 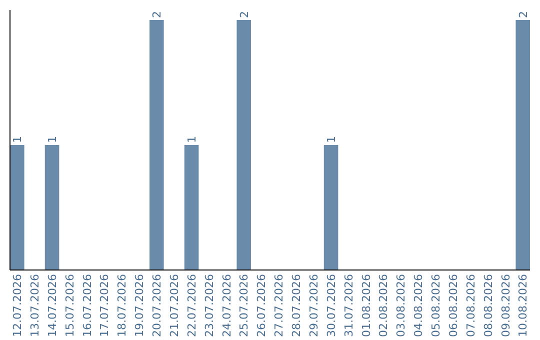 I want to click on x-tick-label: 06.08.2026, so click(x=453, y=305).